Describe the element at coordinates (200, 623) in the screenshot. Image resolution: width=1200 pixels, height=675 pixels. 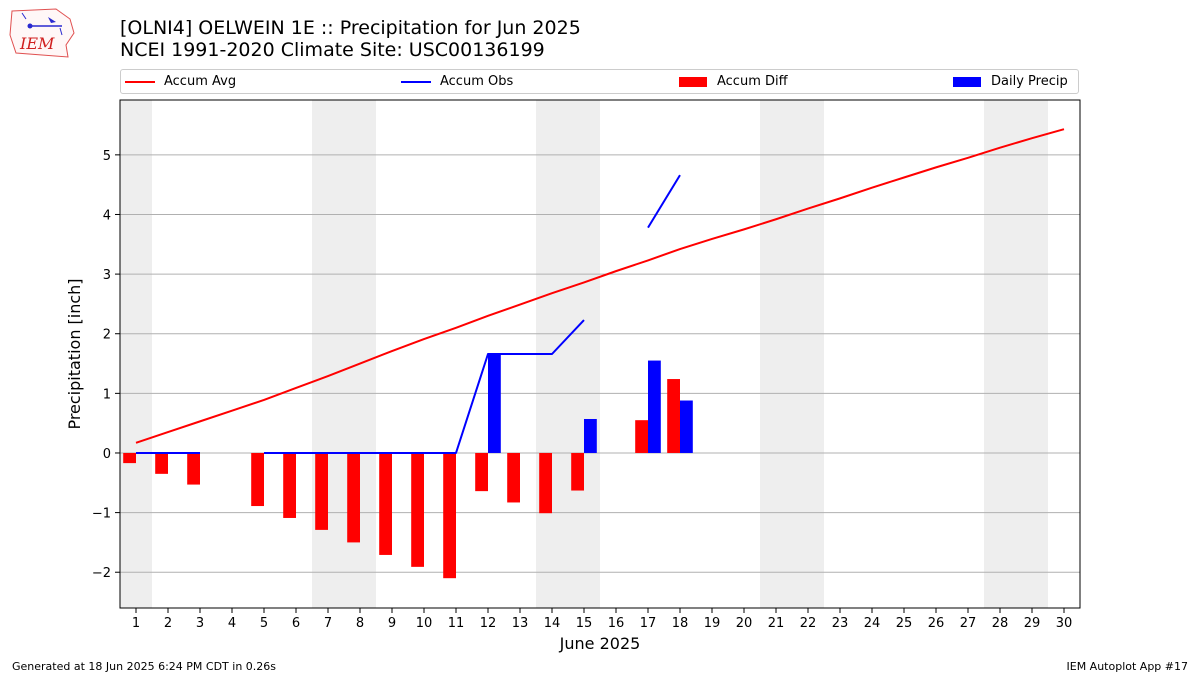
I see `x-tick-label: 3` at that location.